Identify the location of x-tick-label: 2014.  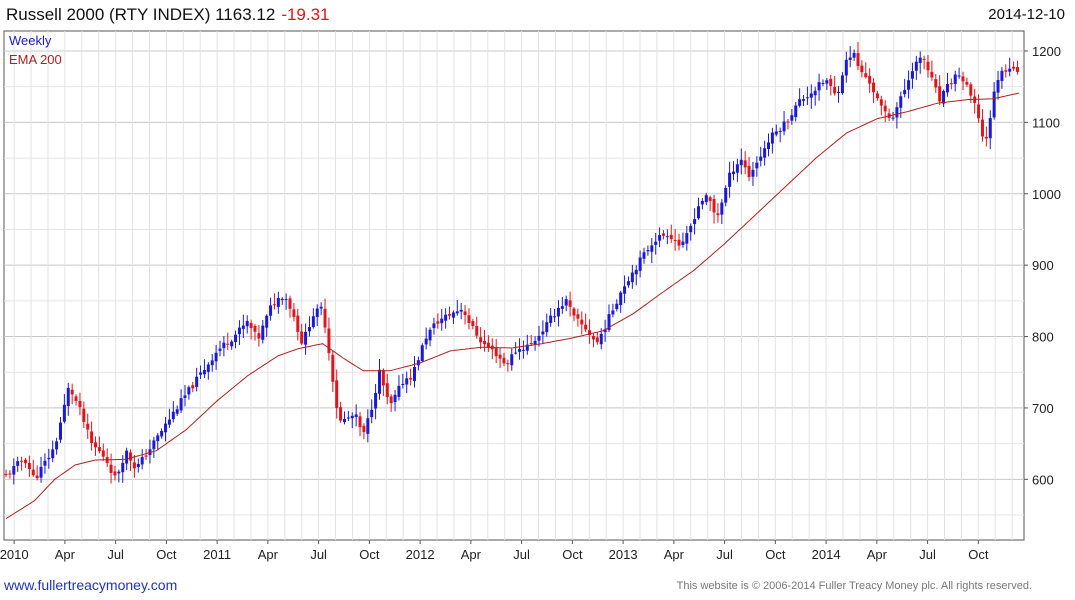
(826, 554).